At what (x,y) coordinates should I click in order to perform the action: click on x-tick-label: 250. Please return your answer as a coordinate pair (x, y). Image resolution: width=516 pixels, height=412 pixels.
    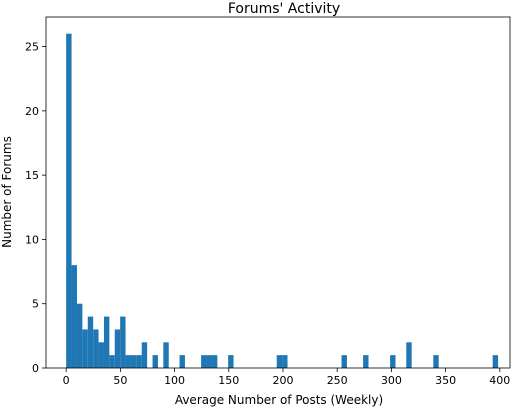
    Looking at the image, I should click on (337, 380).